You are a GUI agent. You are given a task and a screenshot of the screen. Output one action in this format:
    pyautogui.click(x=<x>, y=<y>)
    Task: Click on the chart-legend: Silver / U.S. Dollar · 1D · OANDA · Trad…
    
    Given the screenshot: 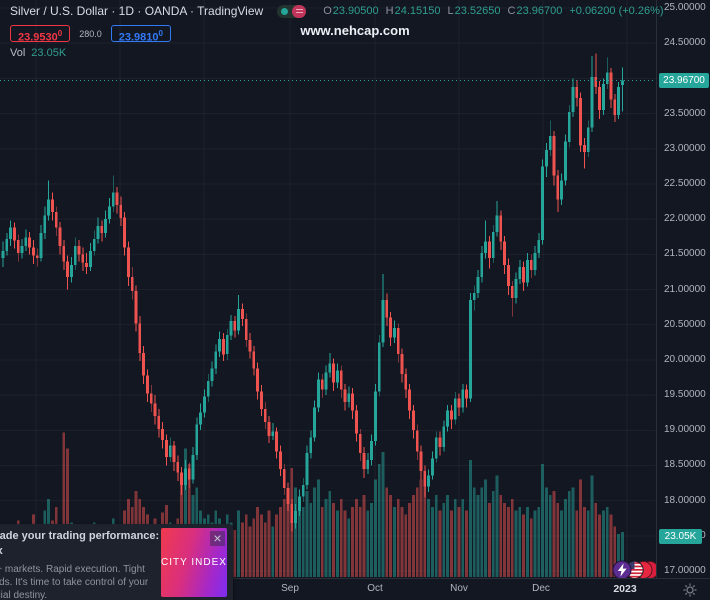 What is the action you would take?
    pyautogui.click(x=337, y=31)
    